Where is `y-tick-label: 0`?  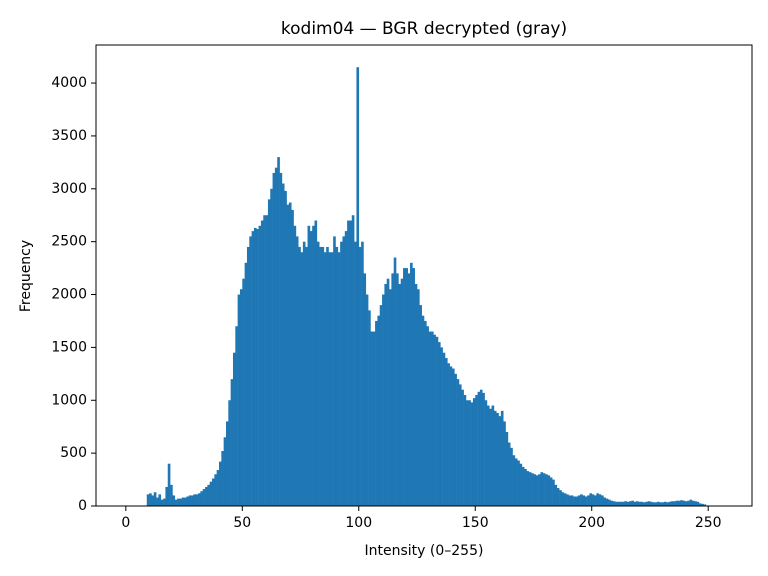 y-tick-label: 0 is located at coordinates (82, 506).